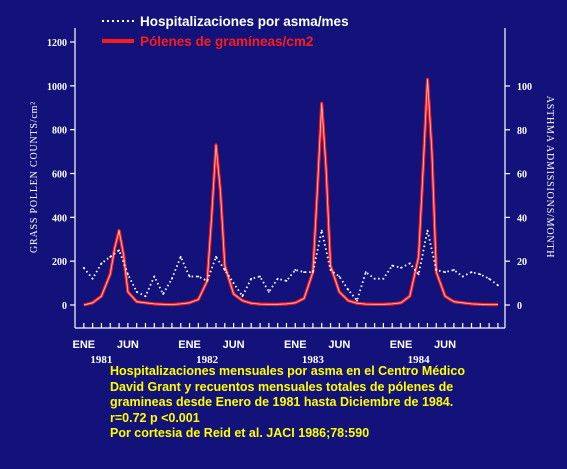 The image size is (567, 469). What do you see at coordinates (59, 218) in the screenshot?
I see `y-left-tick-label-2: 400` at bounding box center [59, 218].